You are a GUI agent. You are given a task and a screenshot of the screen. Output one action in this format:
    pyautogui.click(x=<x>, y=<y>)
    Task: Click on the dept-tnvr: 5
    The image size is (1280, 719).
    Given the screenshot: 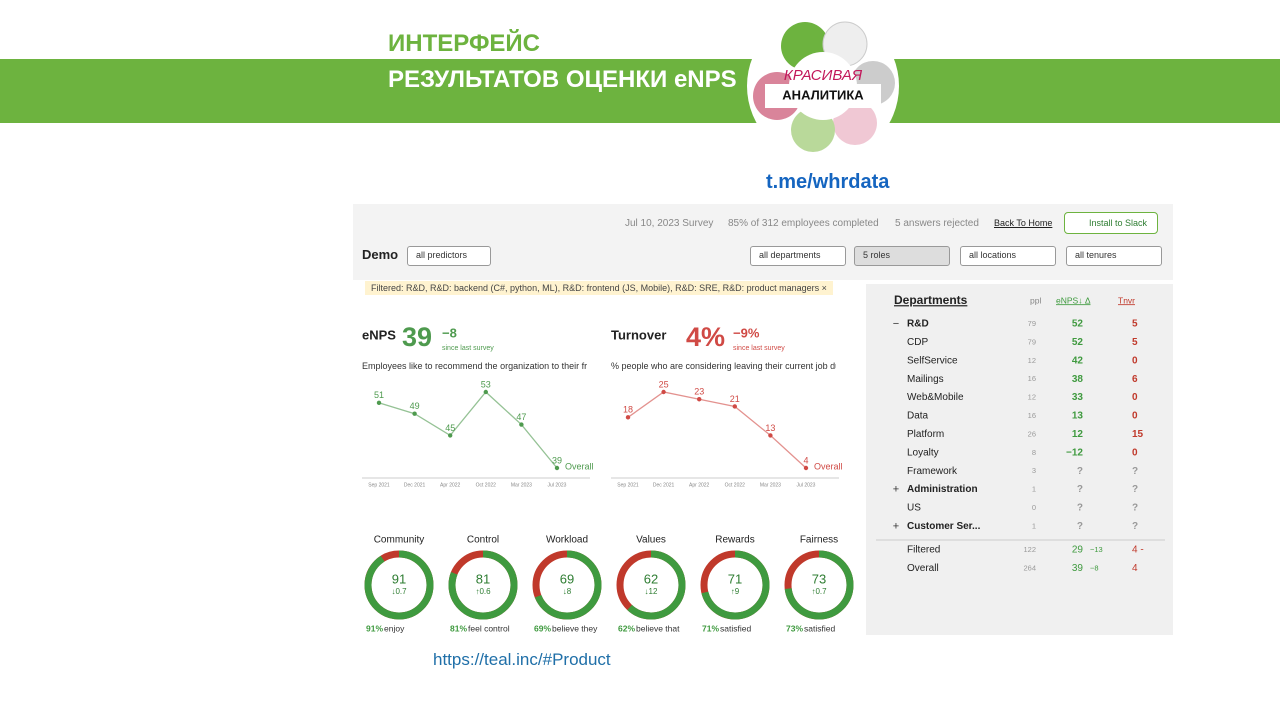 What is the action you would take?
    pyautogui.click(x=1135, y=324)
    